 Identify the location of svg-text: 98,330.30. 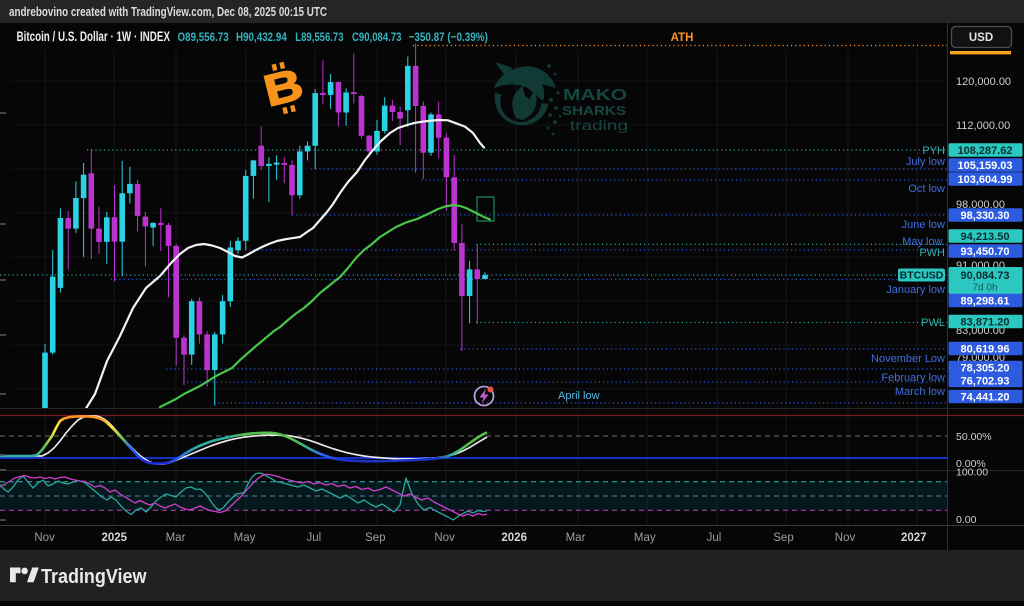
(985, 216).